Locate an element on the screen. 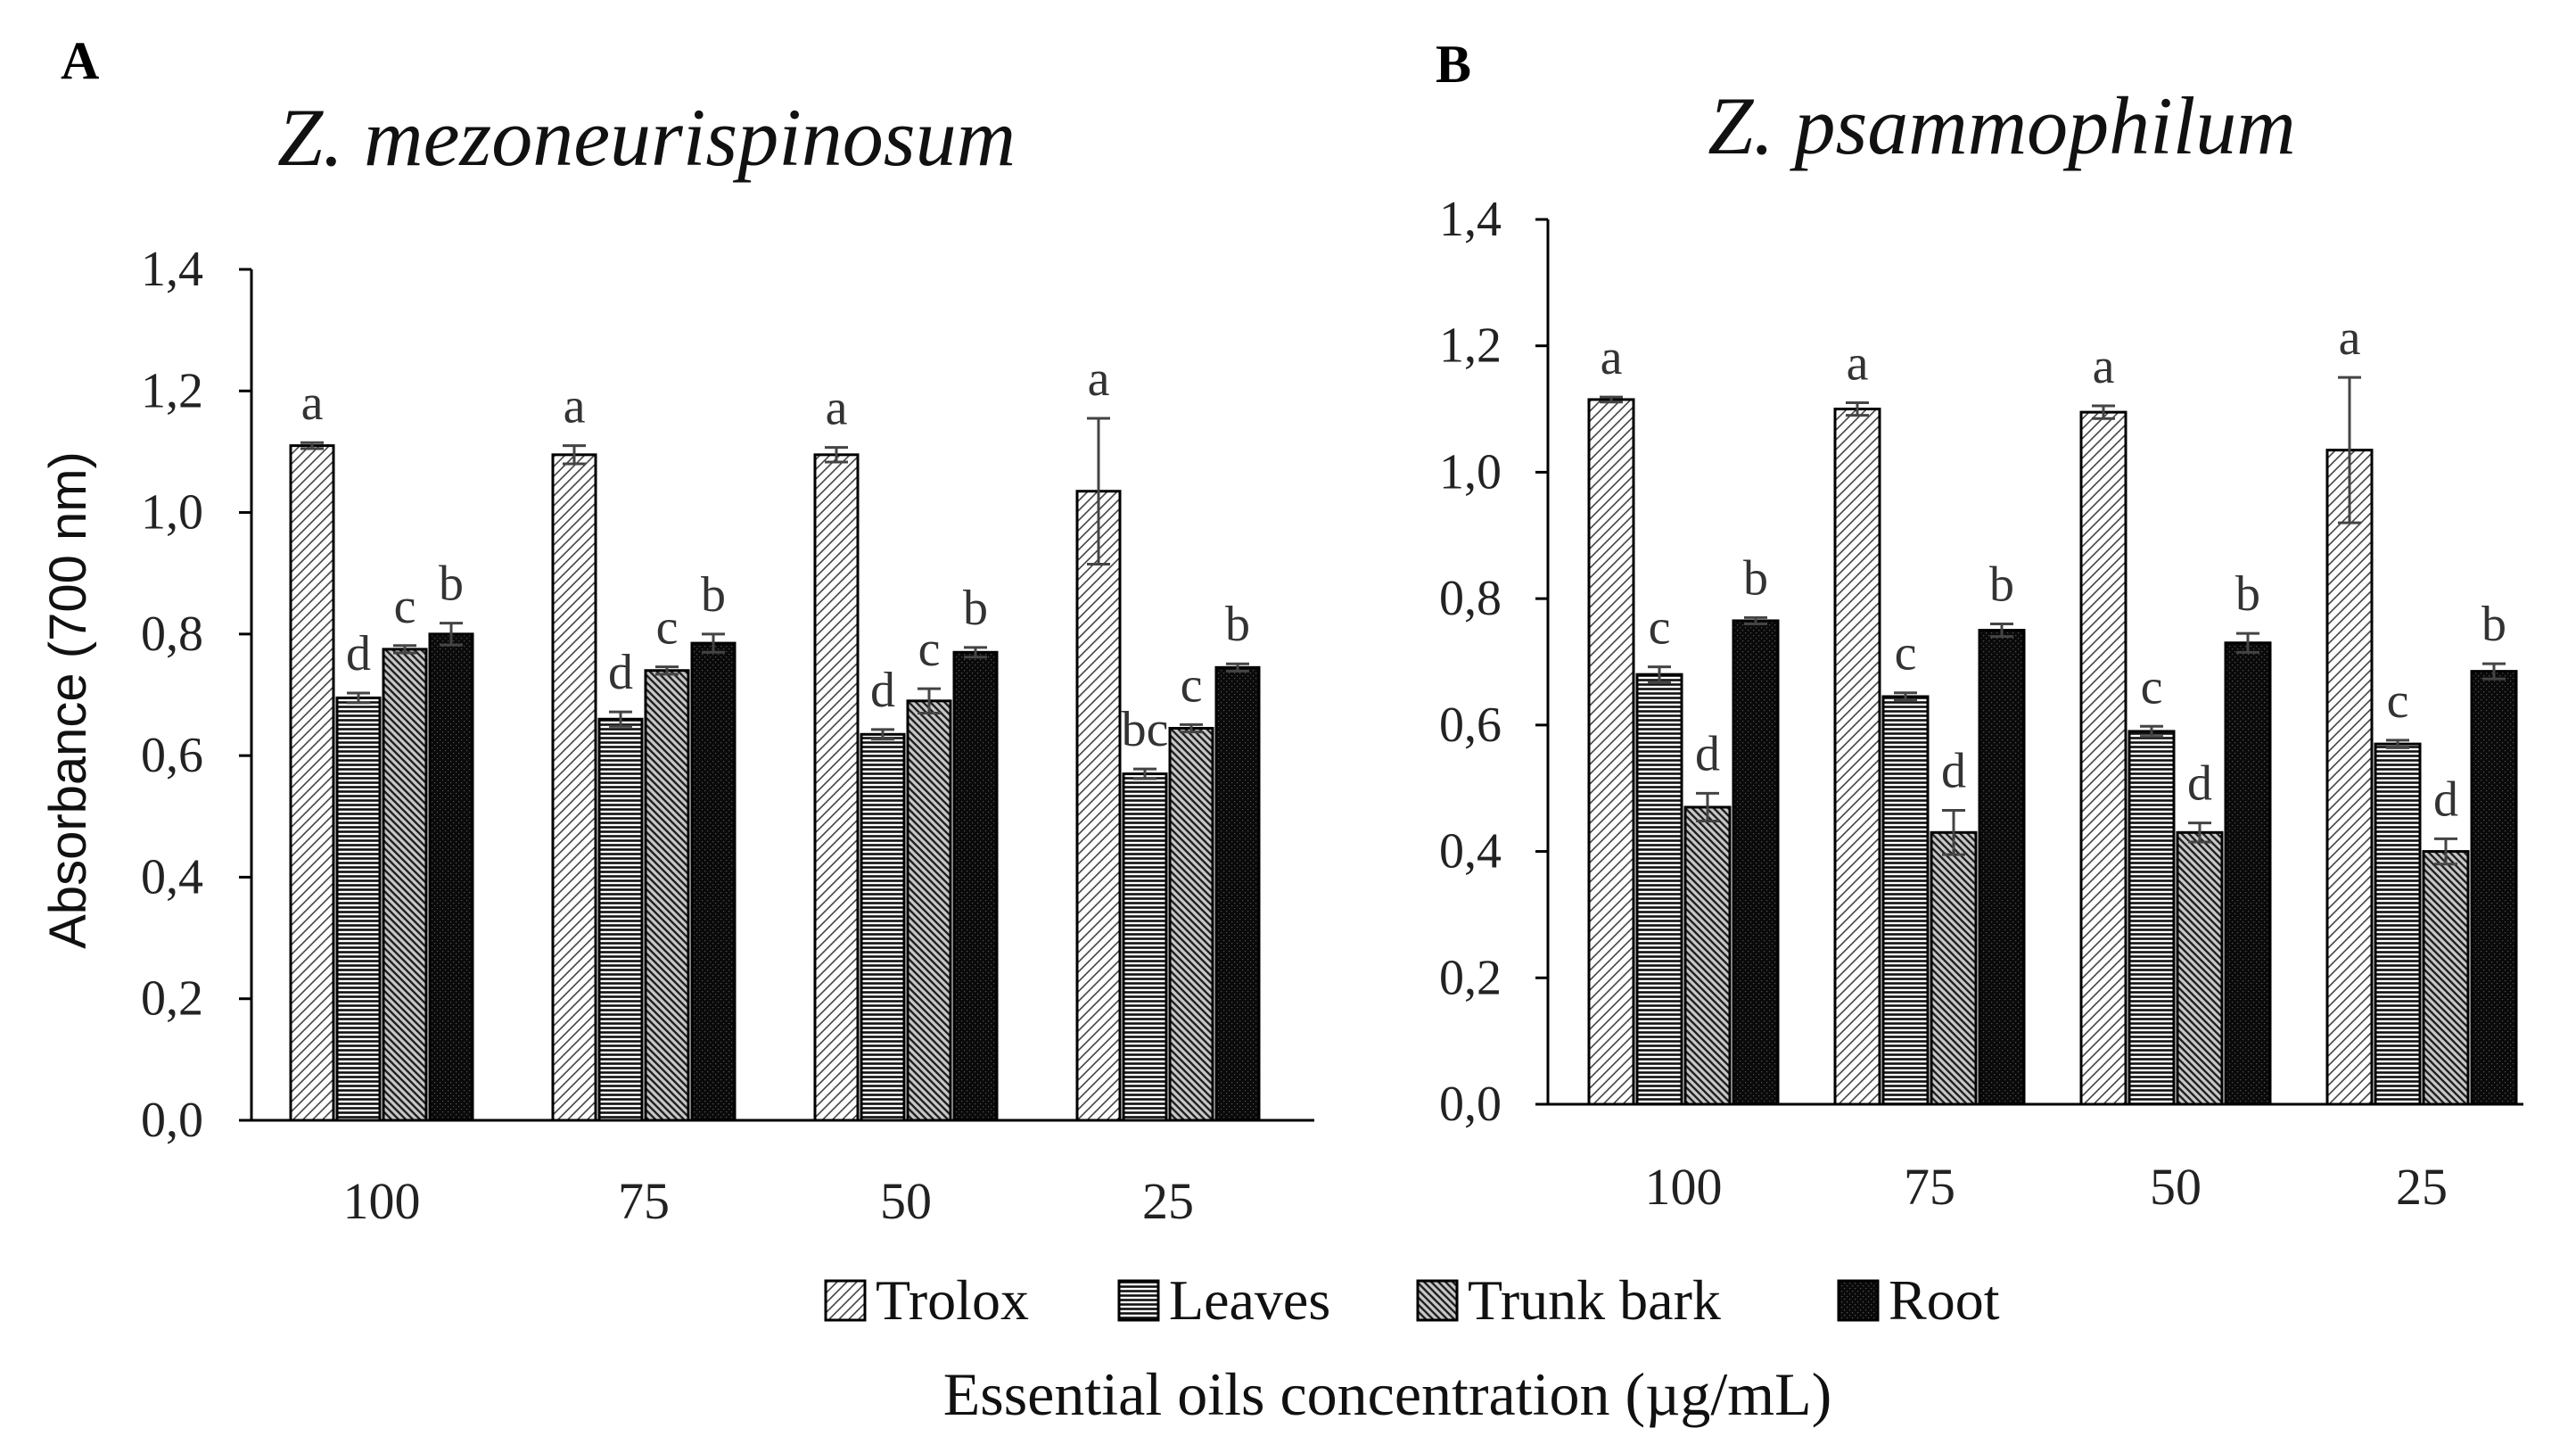 This screenshot has height=1453, width=2576. legend-swatch-root is located at coordinates (1858, 1301).